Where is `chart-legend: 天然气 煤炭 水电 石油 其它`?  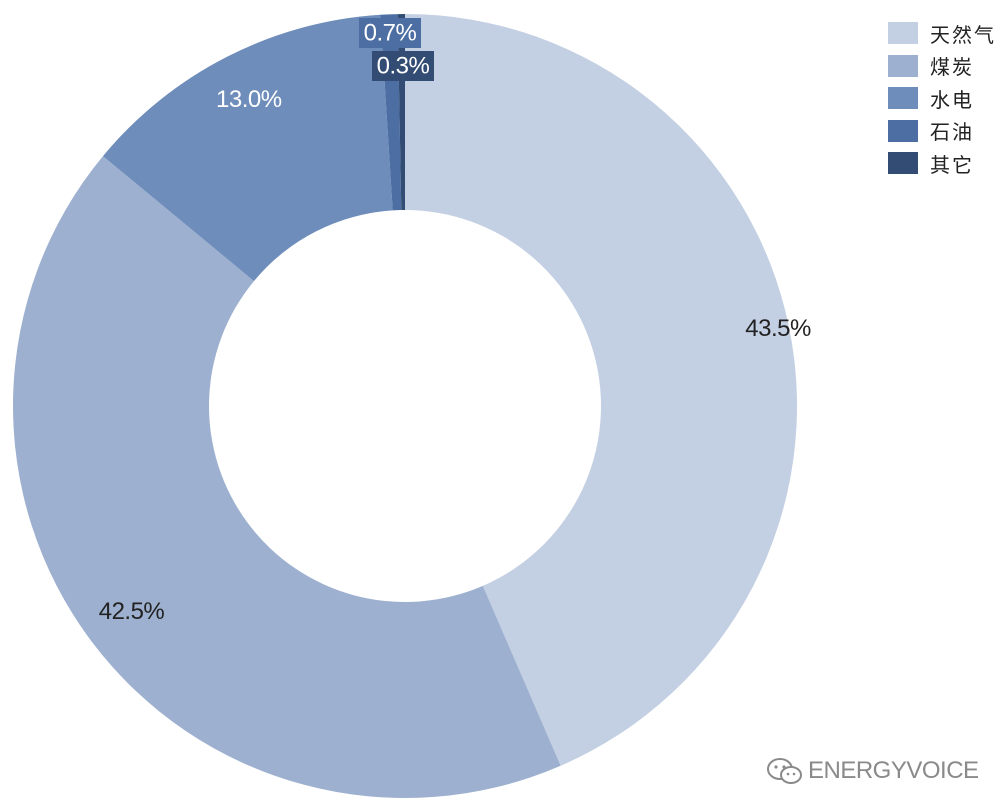
chart-legend: 天然气 煤炭 水电 石油 其它 is located at coordinates (942, 103).